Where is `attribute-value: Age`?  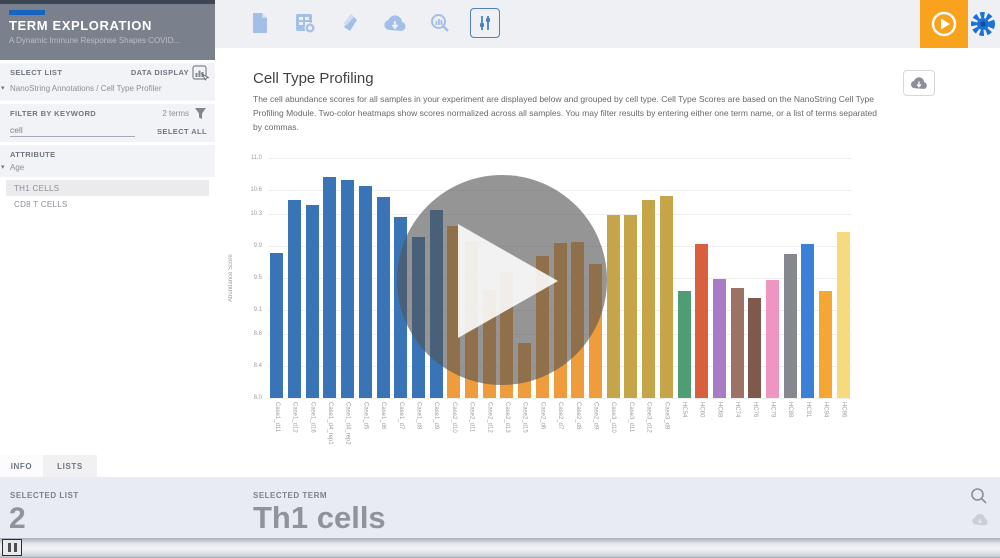 attribute-value: Age is located at coordinates (17, 167).